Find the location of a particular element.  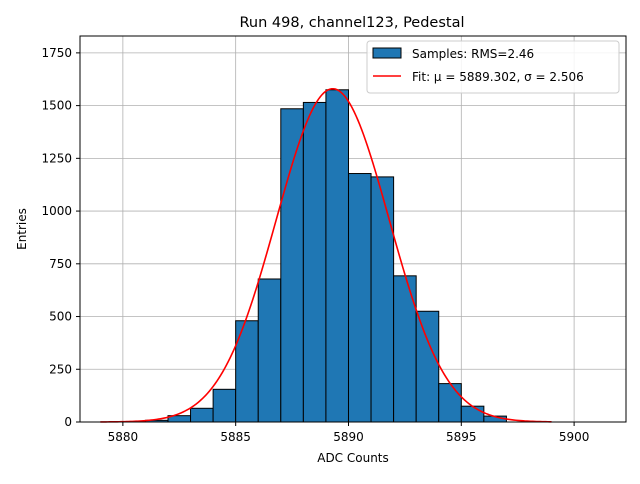

x-tick-label: 5890 is located at coordinates (348, 437).